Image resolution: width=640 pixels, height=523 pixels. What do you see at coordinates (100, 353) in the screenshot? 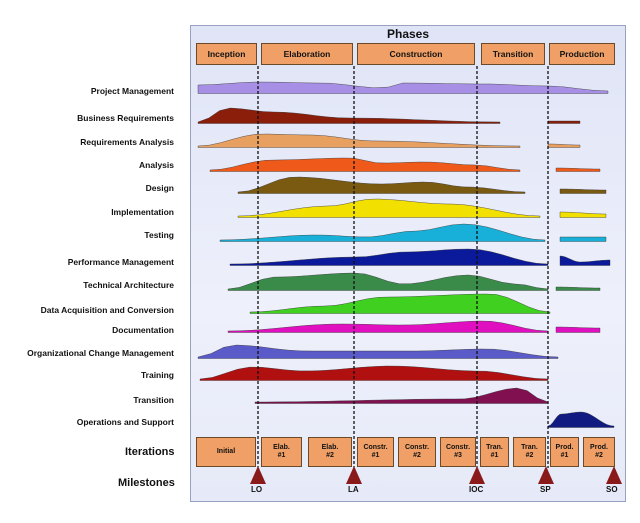
I see `discipline-label: Organizational Change Management` at bounding box center [100, 353].